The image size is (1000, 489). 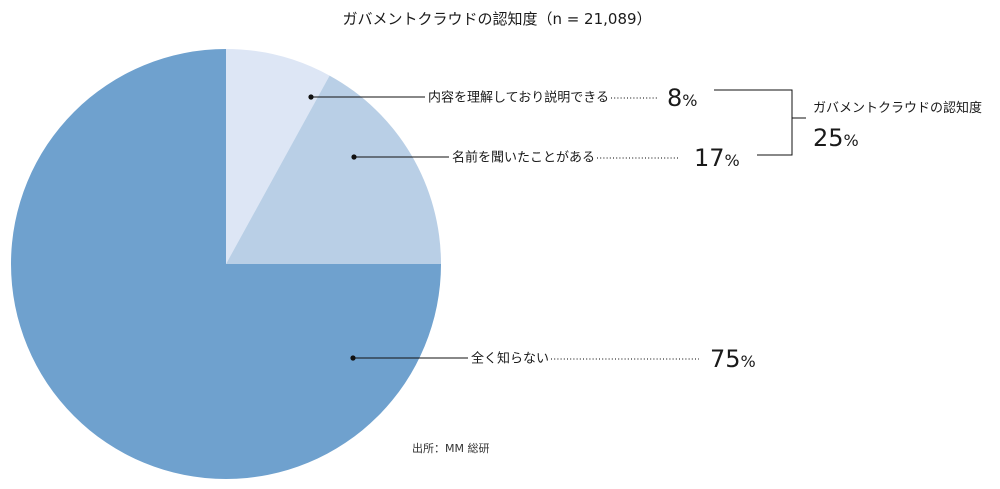 I want to click on slice-annotation-3: 全く知らない 75%, so click(x=553, y=359).